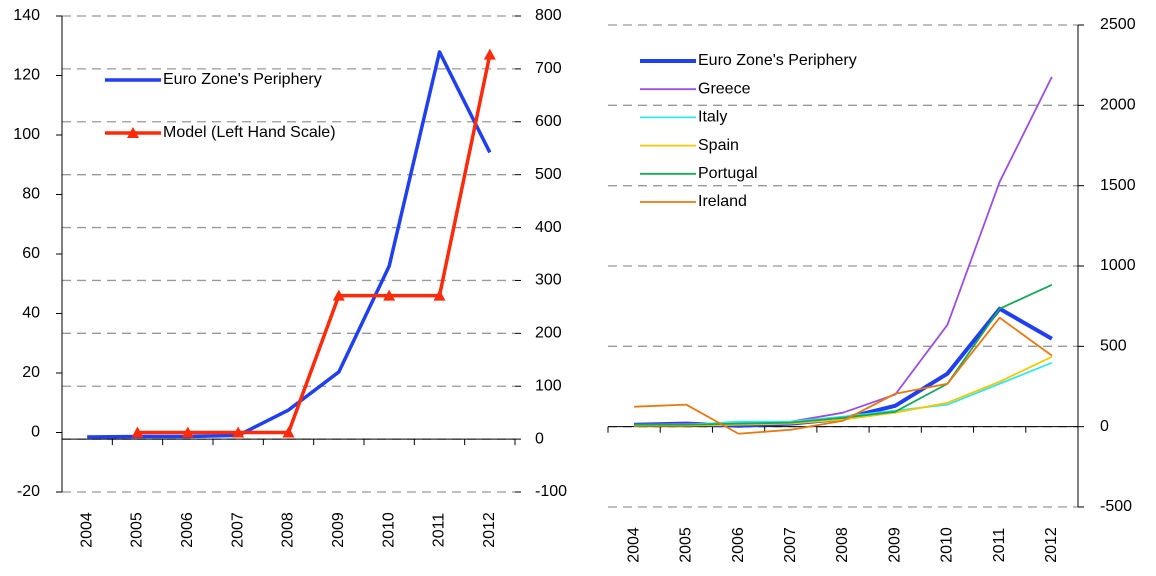 This screenshot has height=576, width=1156. What do you see at coordinates (548, 68) in the screenshot?
I see `y2-tick-label: 700` at bounding box center [548, 68].